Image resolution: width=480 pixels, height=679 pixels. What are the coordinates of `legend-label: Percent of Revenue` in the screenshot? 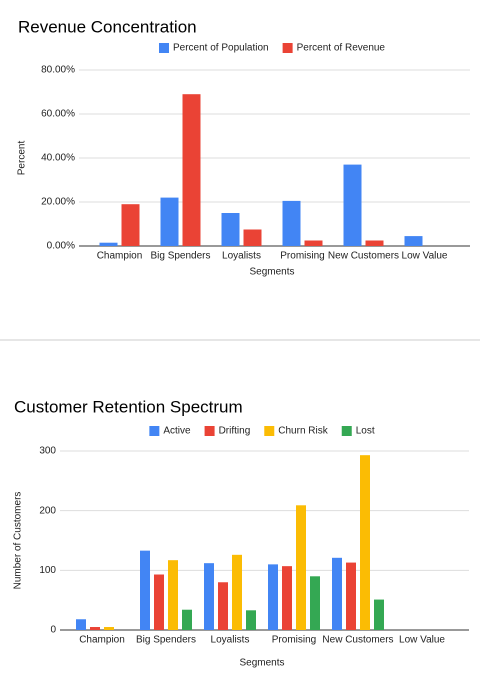 It's located at (341, 48).